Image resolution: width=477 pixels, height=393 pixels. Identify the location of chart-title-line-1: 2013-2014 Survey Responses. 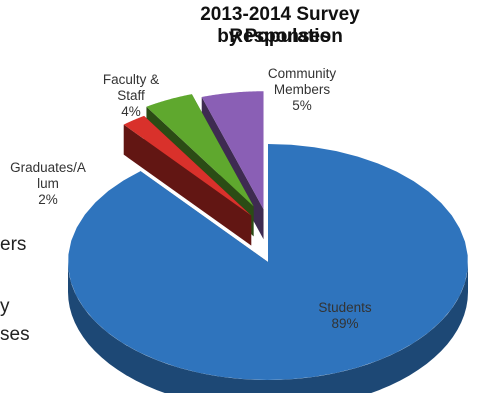
(280, 25).